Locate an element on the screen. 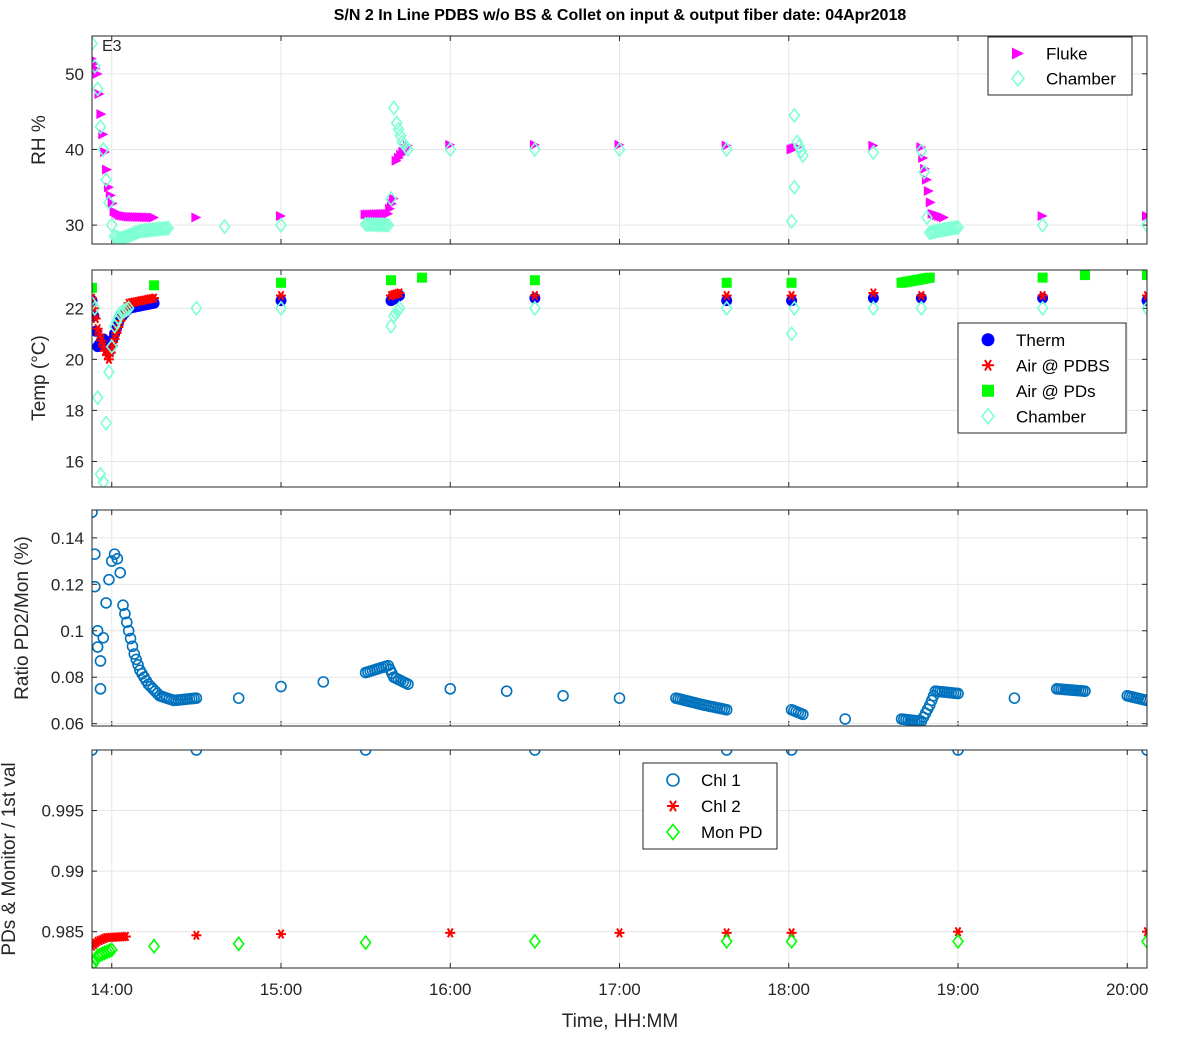 This screenshot has height=1050, width=1200. legend-entry: Chl 2 is located at coordinates (721, 806).